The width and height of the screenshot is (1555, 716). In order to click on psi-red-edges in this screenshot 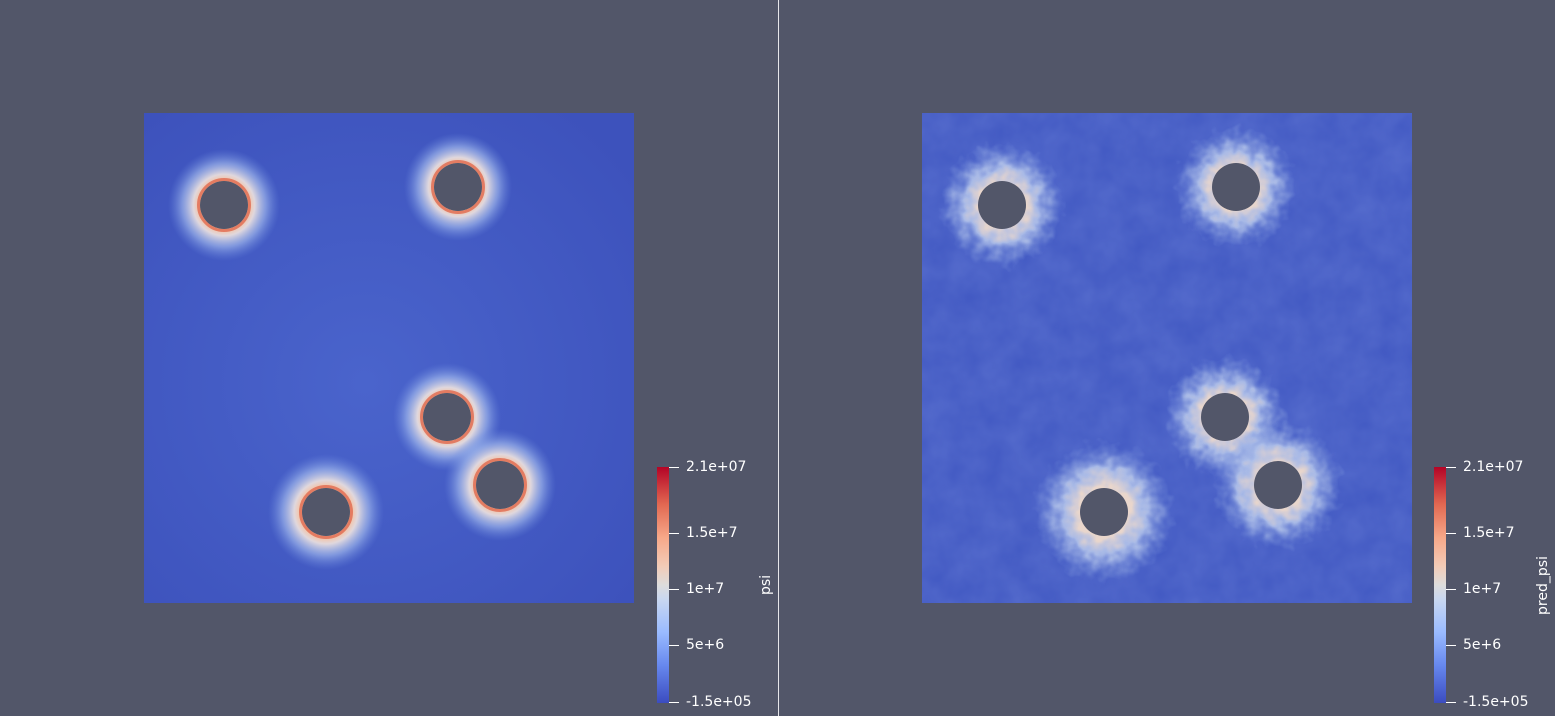, I will do `click(362, 349)`.